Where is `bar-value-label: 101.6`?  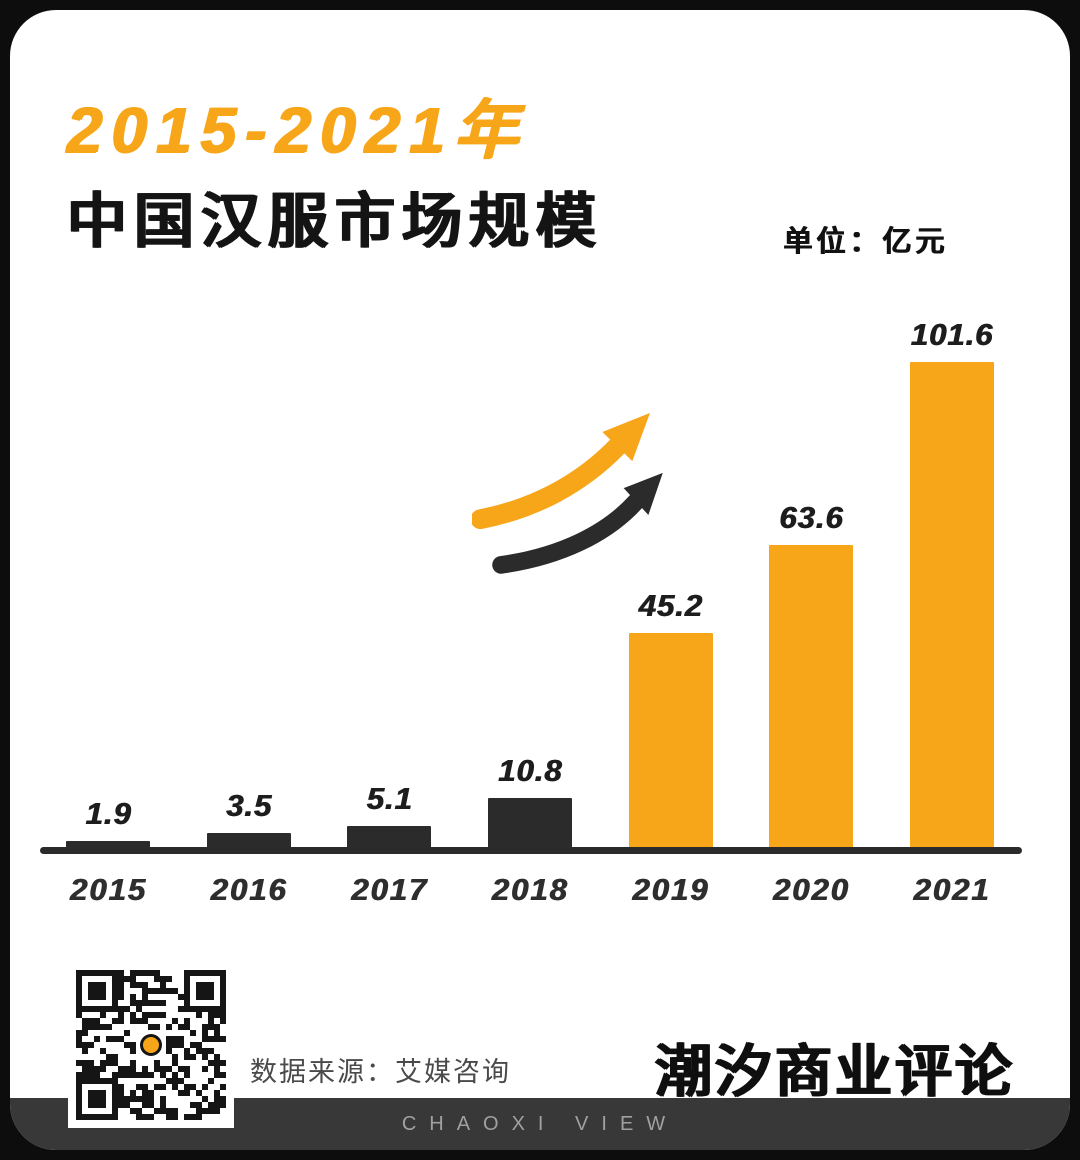 bar-value-label: 101.6 is located at coordinates (952, 335).